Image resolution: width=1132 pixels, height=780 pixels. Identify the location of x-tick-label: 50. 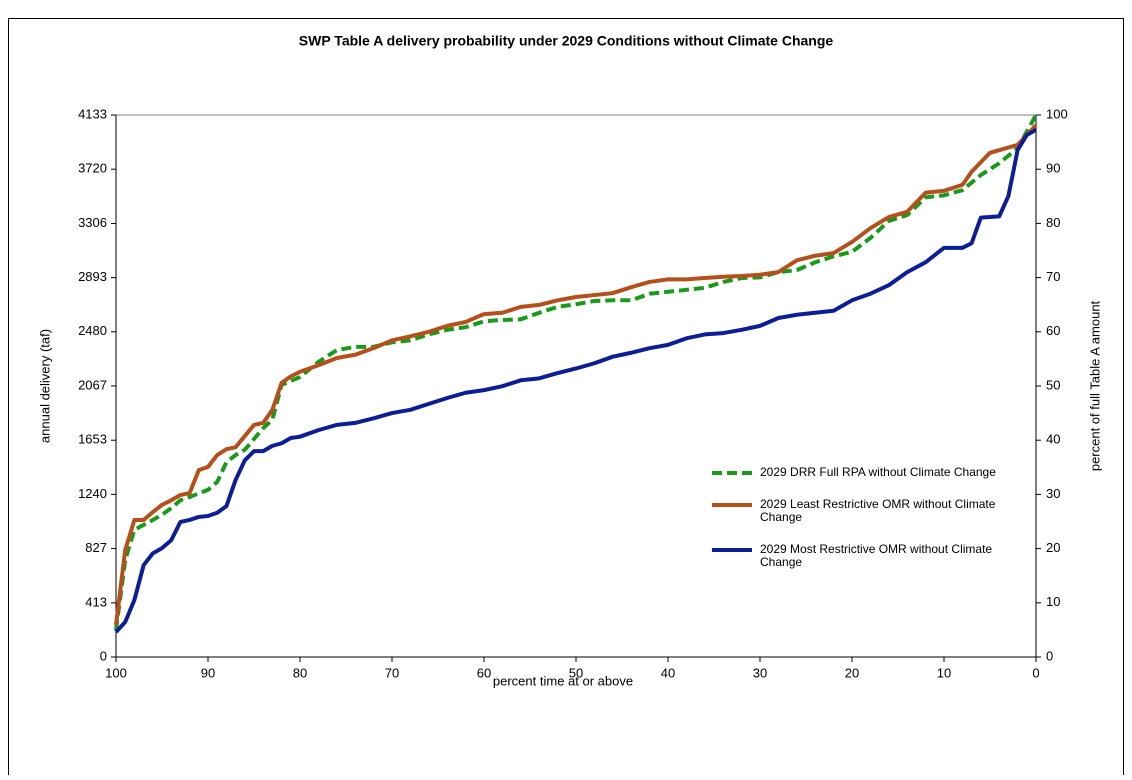
(576, 672).